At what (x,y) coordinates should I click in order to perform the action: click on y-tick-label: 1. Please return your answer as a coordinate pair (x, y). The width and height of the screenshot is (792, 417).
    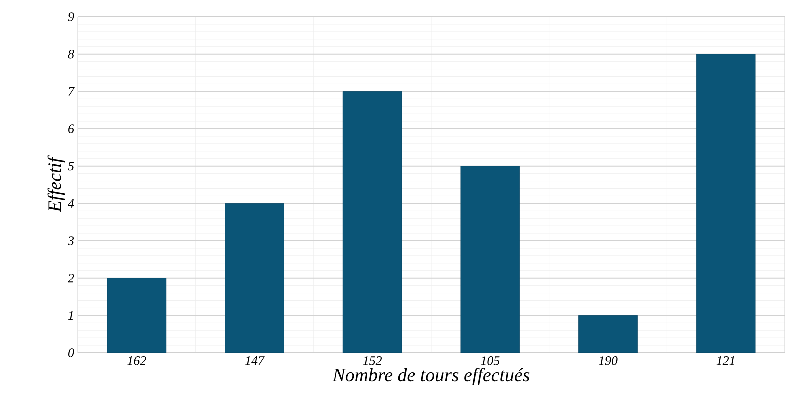
    Looking at the image, I should click on (71, 315).